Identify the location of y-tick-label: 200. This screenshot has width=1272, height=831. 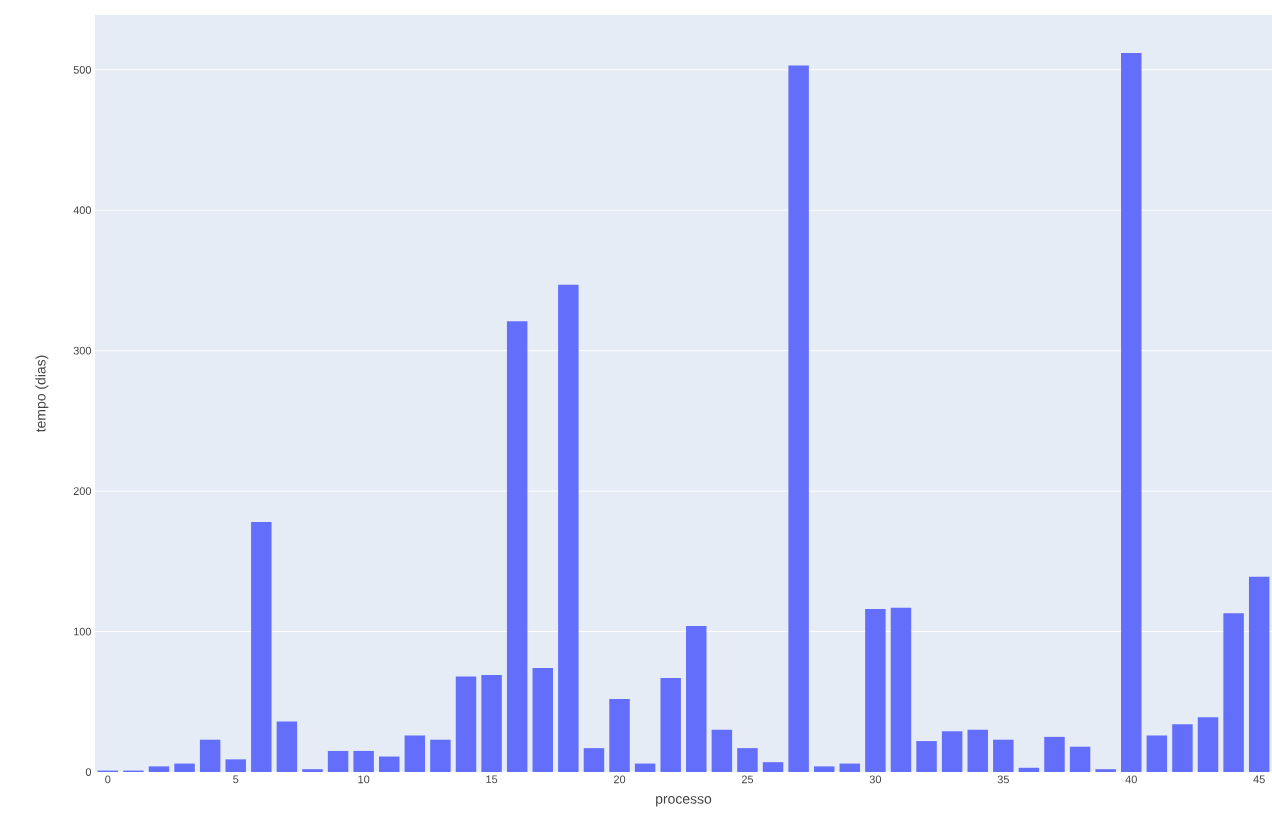
(82, 491).